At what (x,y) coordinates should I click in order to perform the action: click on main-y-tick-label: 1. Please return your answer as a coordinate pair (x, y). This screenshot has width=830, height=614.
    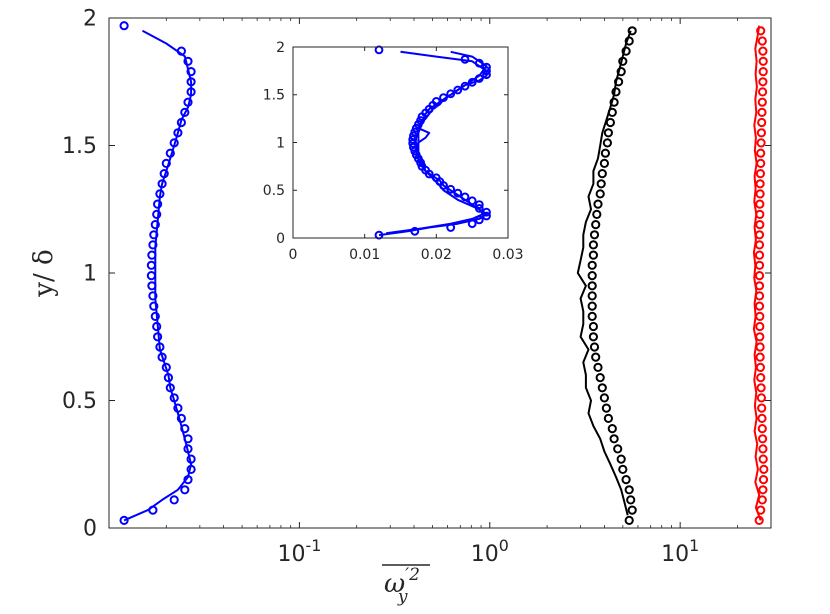
    Looking at the image, I should click on (90, 274).